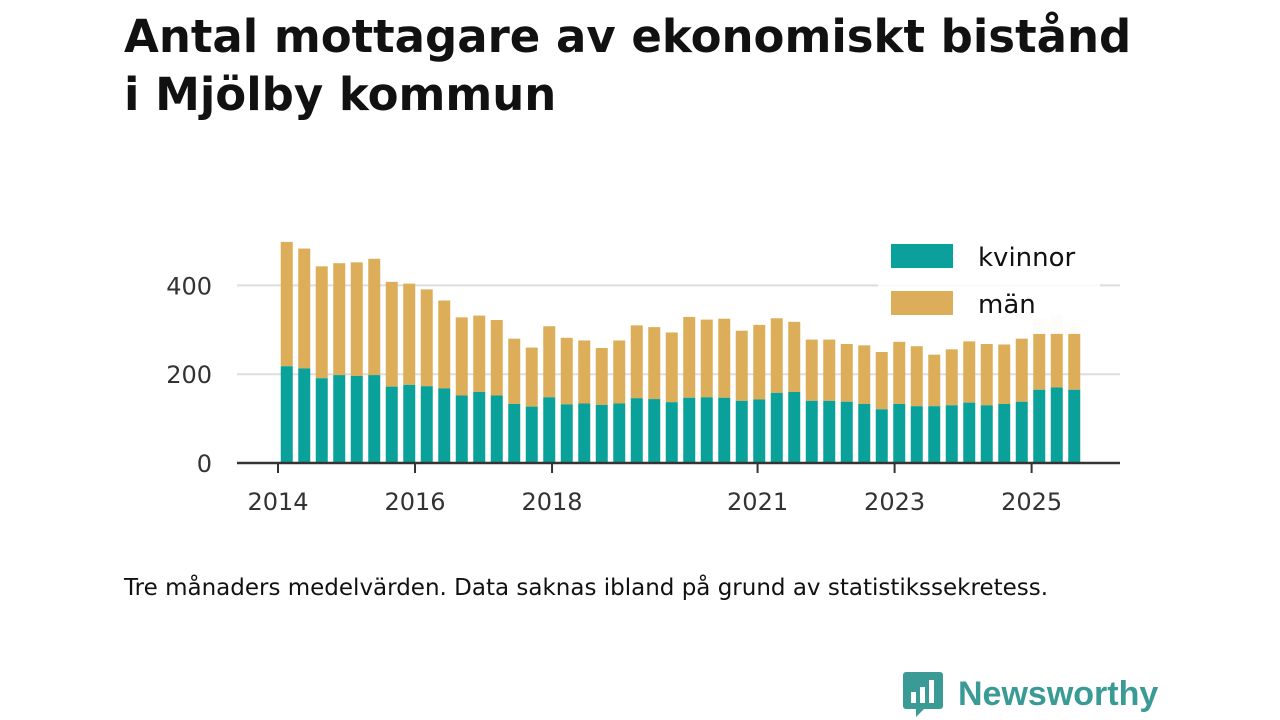 This screenshot has width=1280, height=720. What do you see at coordinates (829, 370) in the screenshot?
I see `bar-man-2022-Q1` at bounding box center [829, 370].